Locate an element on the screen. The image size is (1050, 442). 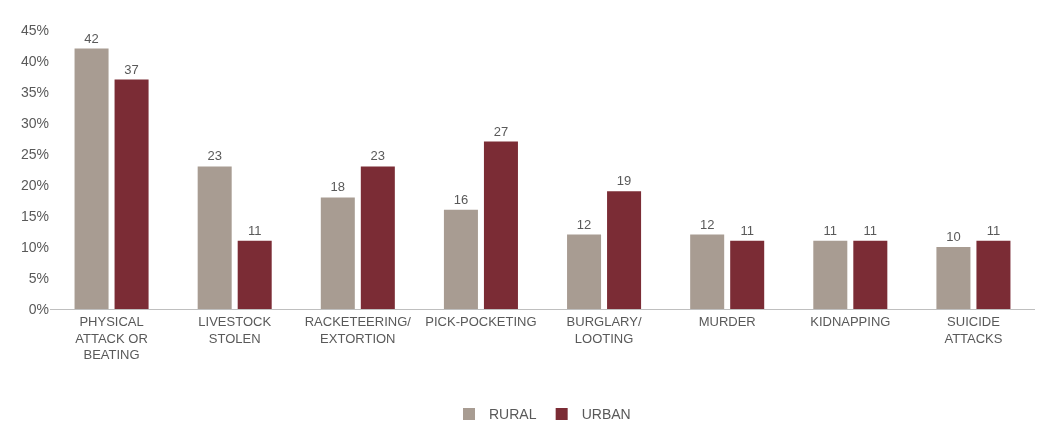
x-tick-label: PICK-POCKETING is located at coordinates (481, 321).